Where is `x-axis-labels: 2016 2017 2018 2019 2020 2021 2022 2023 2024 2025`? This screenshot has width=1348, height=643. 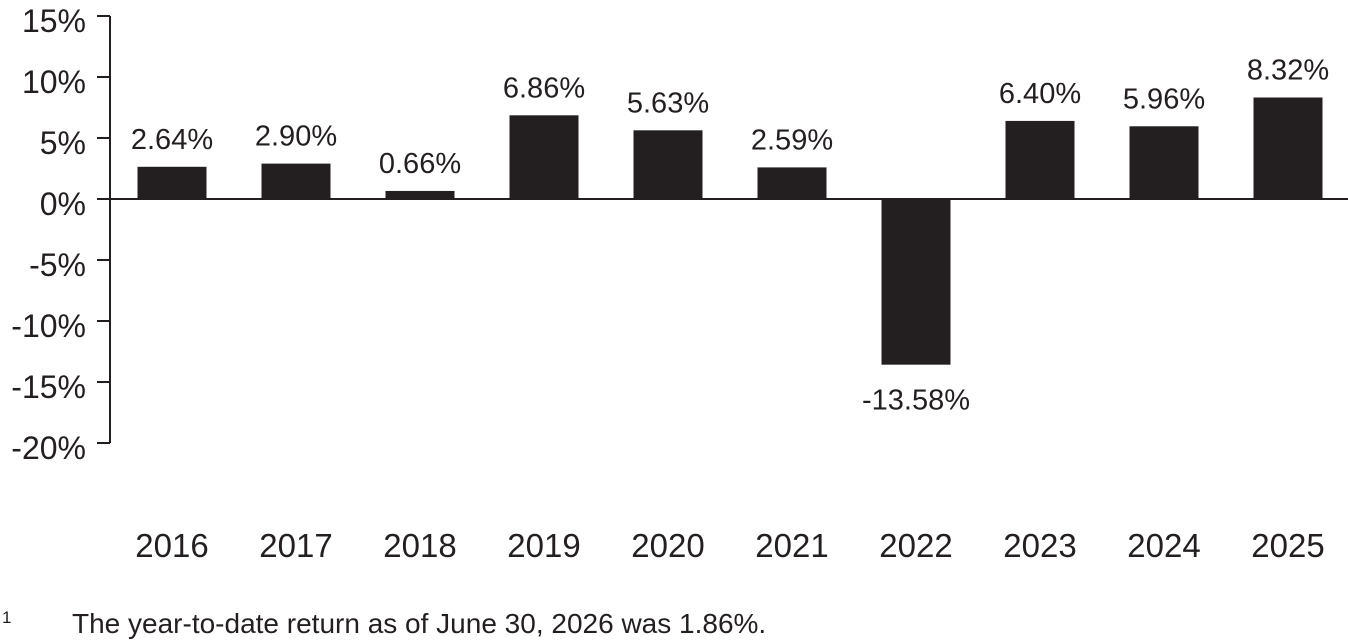 x-axis-labels: 2016 2017 2018 2019 2020 2021 2022 2023 2024 2025 is located at coordinates (729, 545).